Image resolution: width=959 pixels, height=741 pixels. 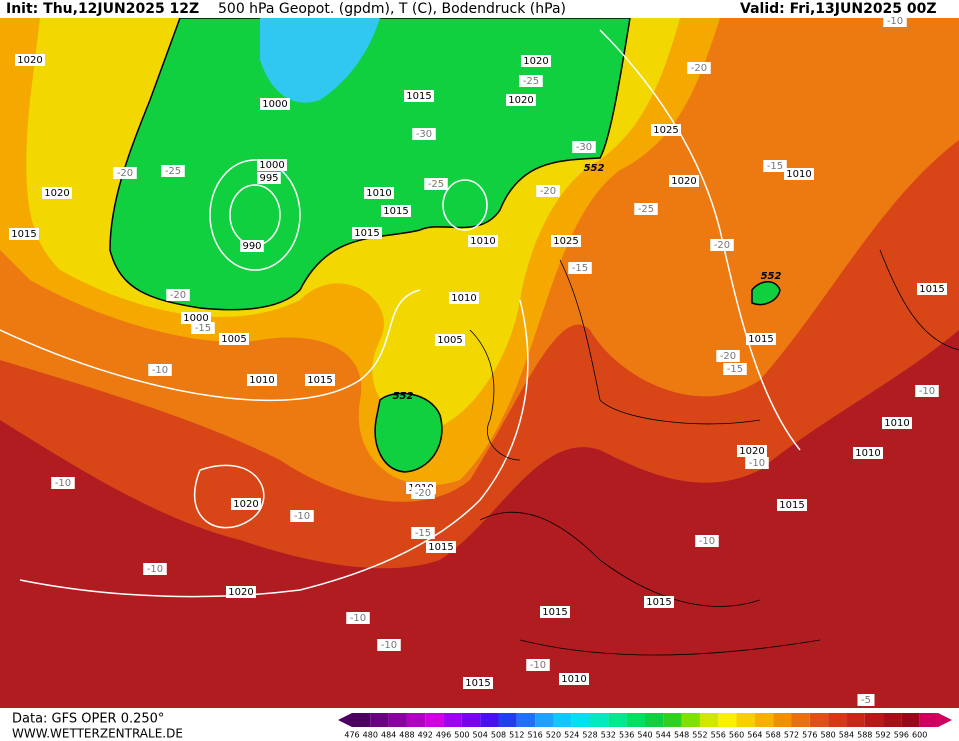 I want to click on scale-label: 584, so click(x=846, y=735).